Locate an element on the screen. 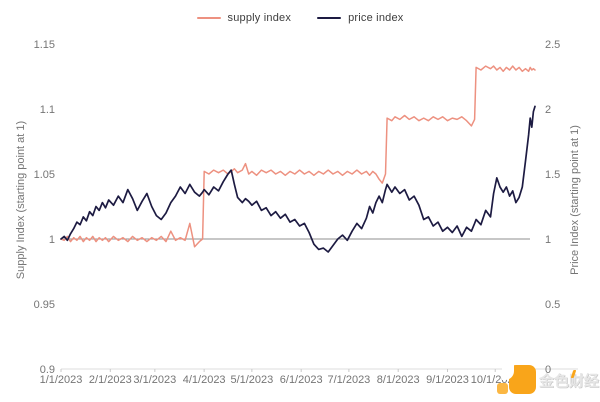  left-y-tick-label: 1.05 is located at coordinates (44, 175).